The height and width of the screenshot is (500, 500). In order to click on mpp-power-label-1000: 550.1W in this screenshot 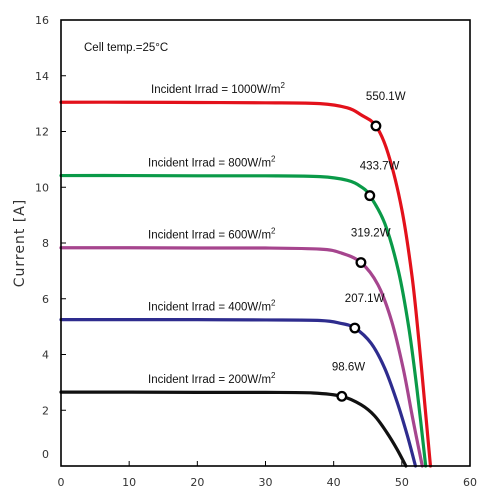, I will do `click(386, 97)`.